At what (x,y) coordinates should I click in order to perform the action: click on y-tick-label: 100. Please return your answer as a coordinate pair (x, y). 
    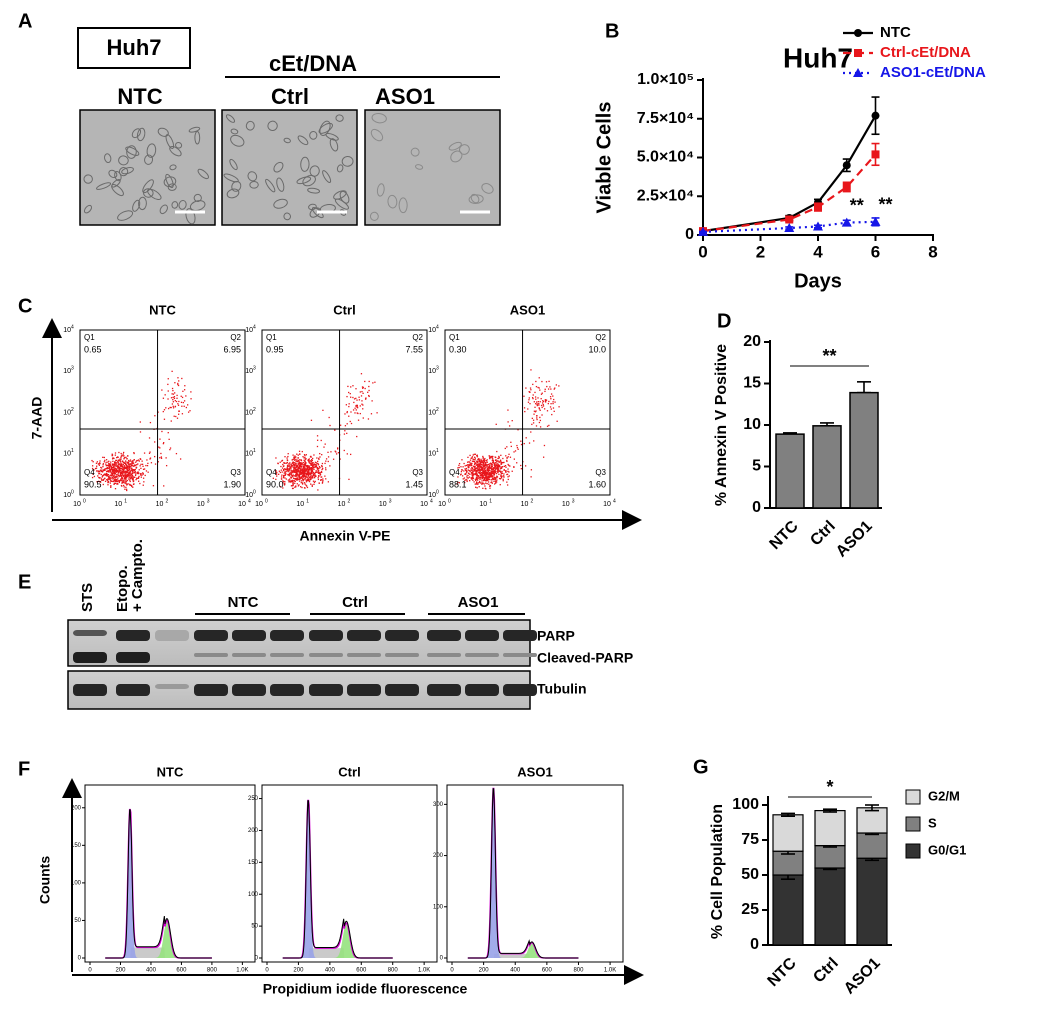
    Looking at the image, I should click on (76, 883).